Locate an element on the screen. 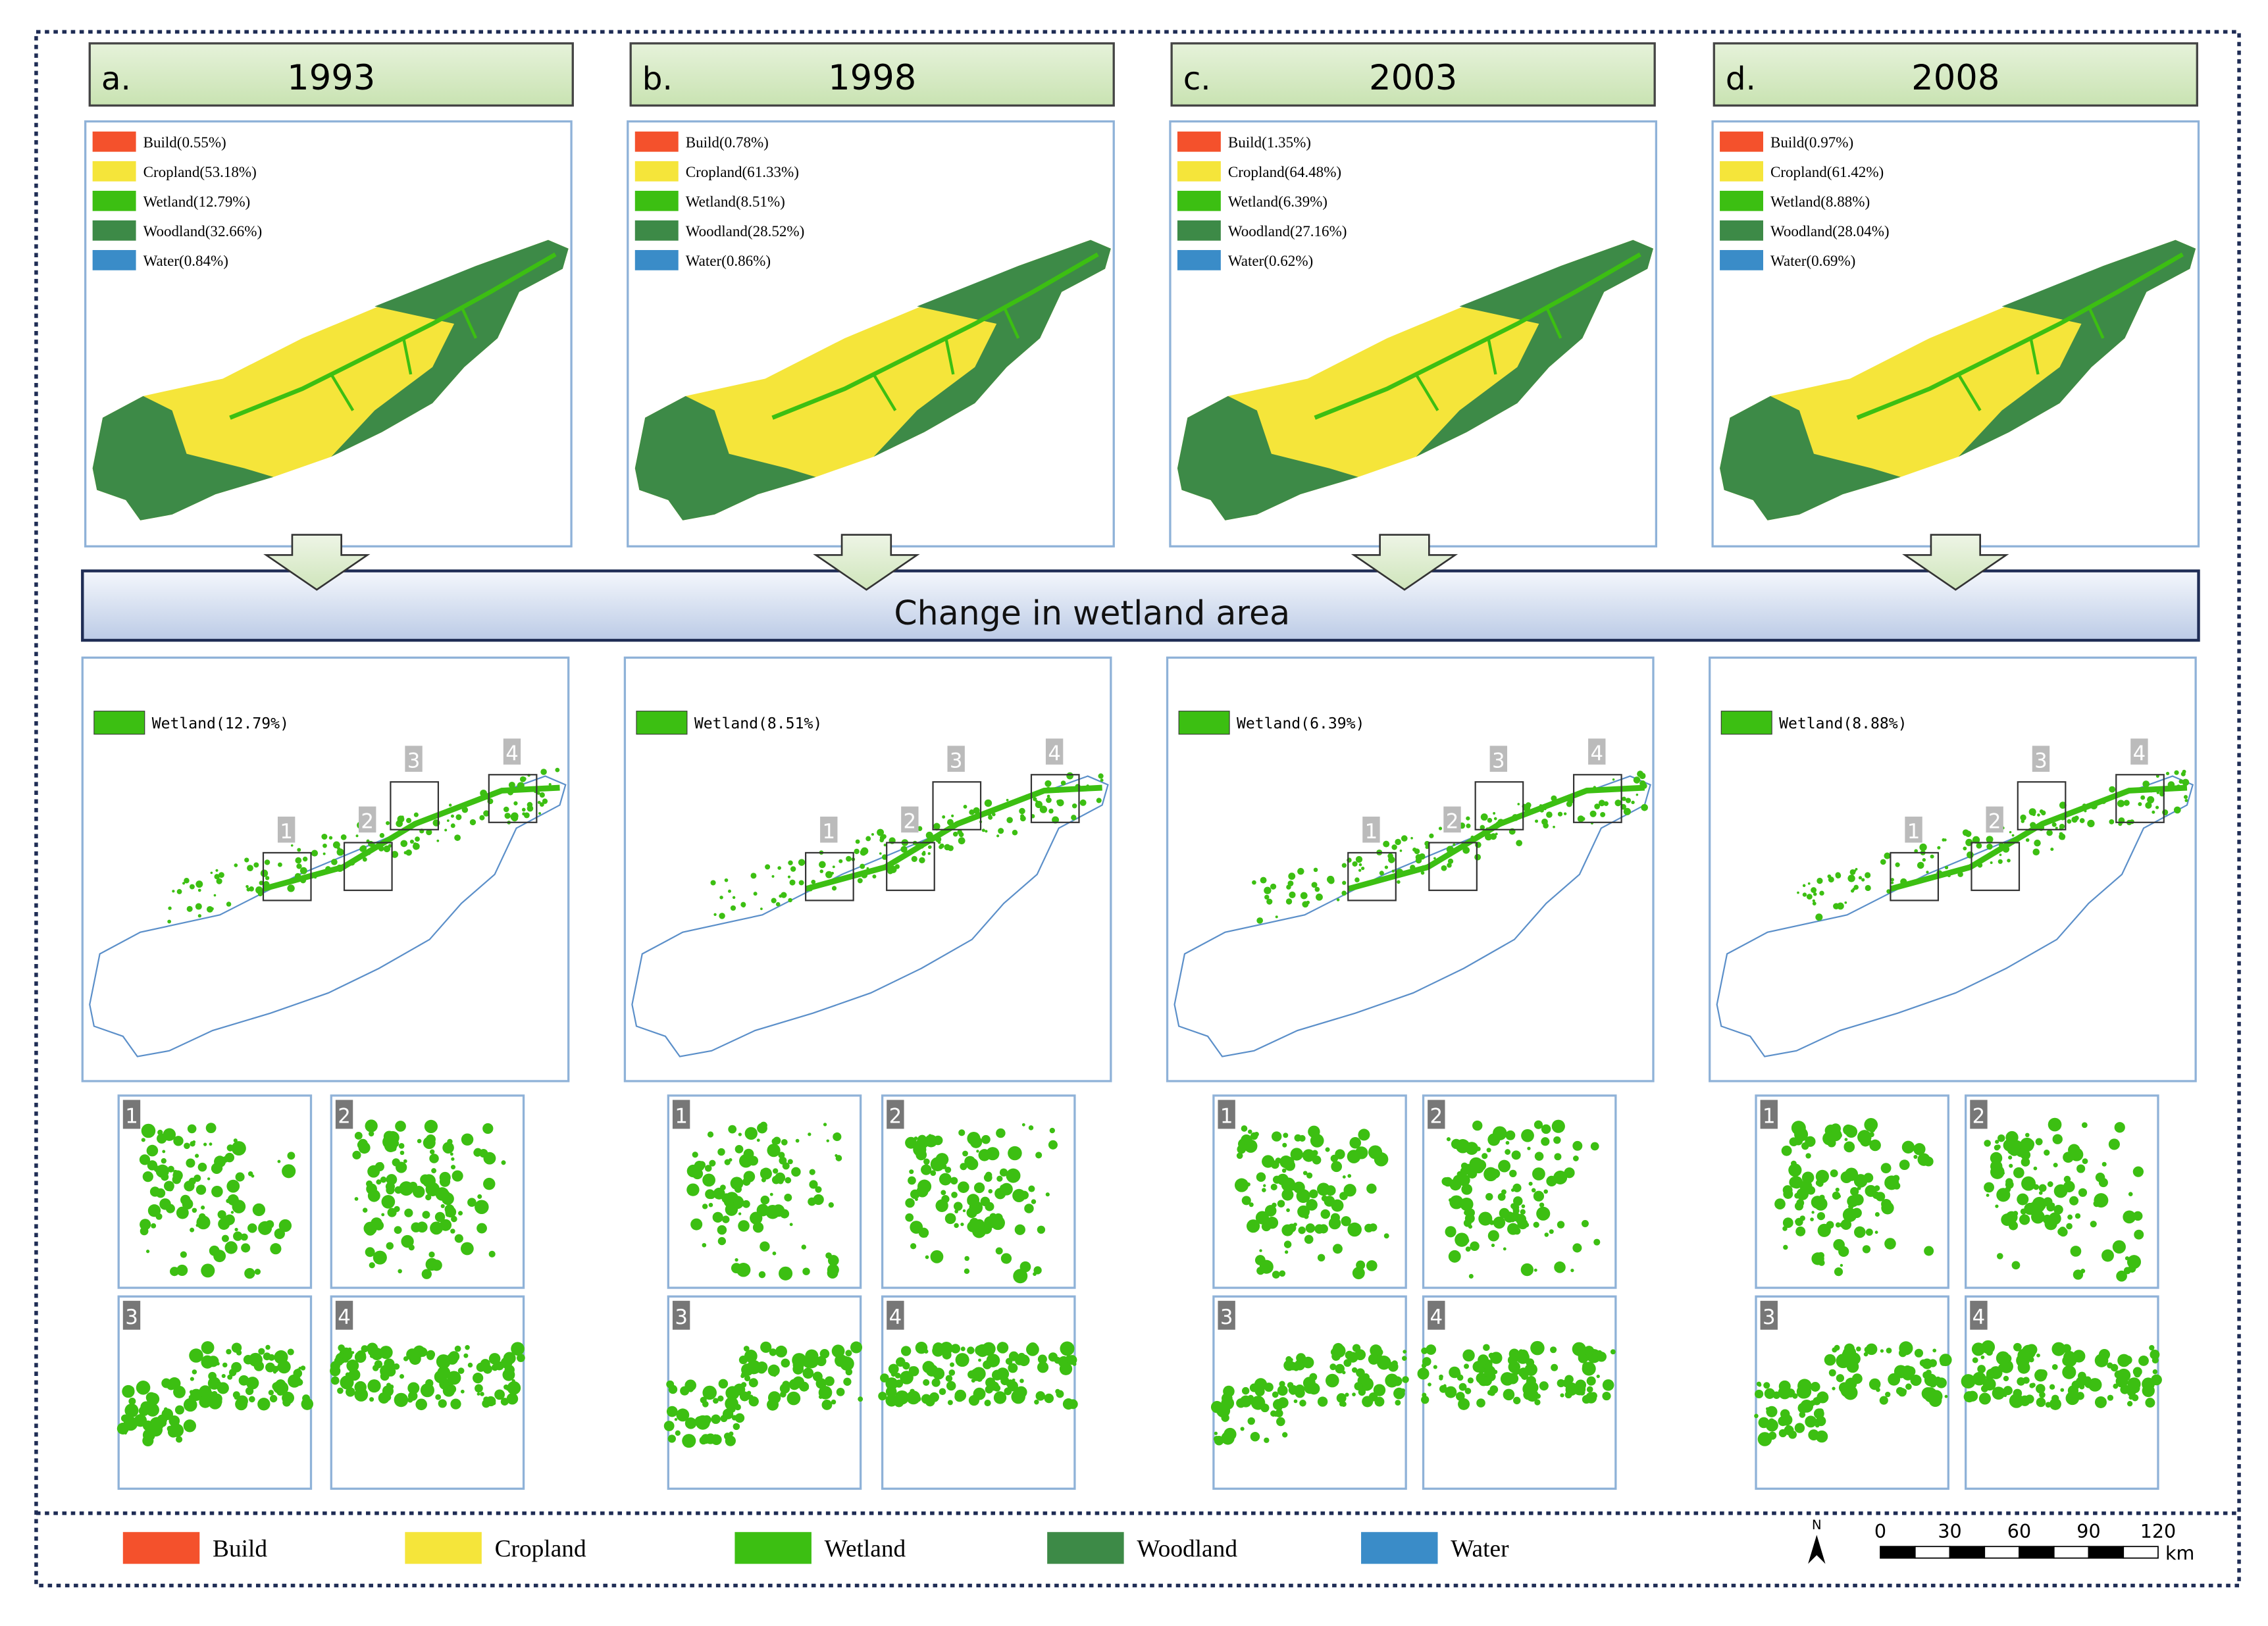 The width and height of the screenshot is (2268, 1626). wetland-swatch is located at coordinates (119, 723).